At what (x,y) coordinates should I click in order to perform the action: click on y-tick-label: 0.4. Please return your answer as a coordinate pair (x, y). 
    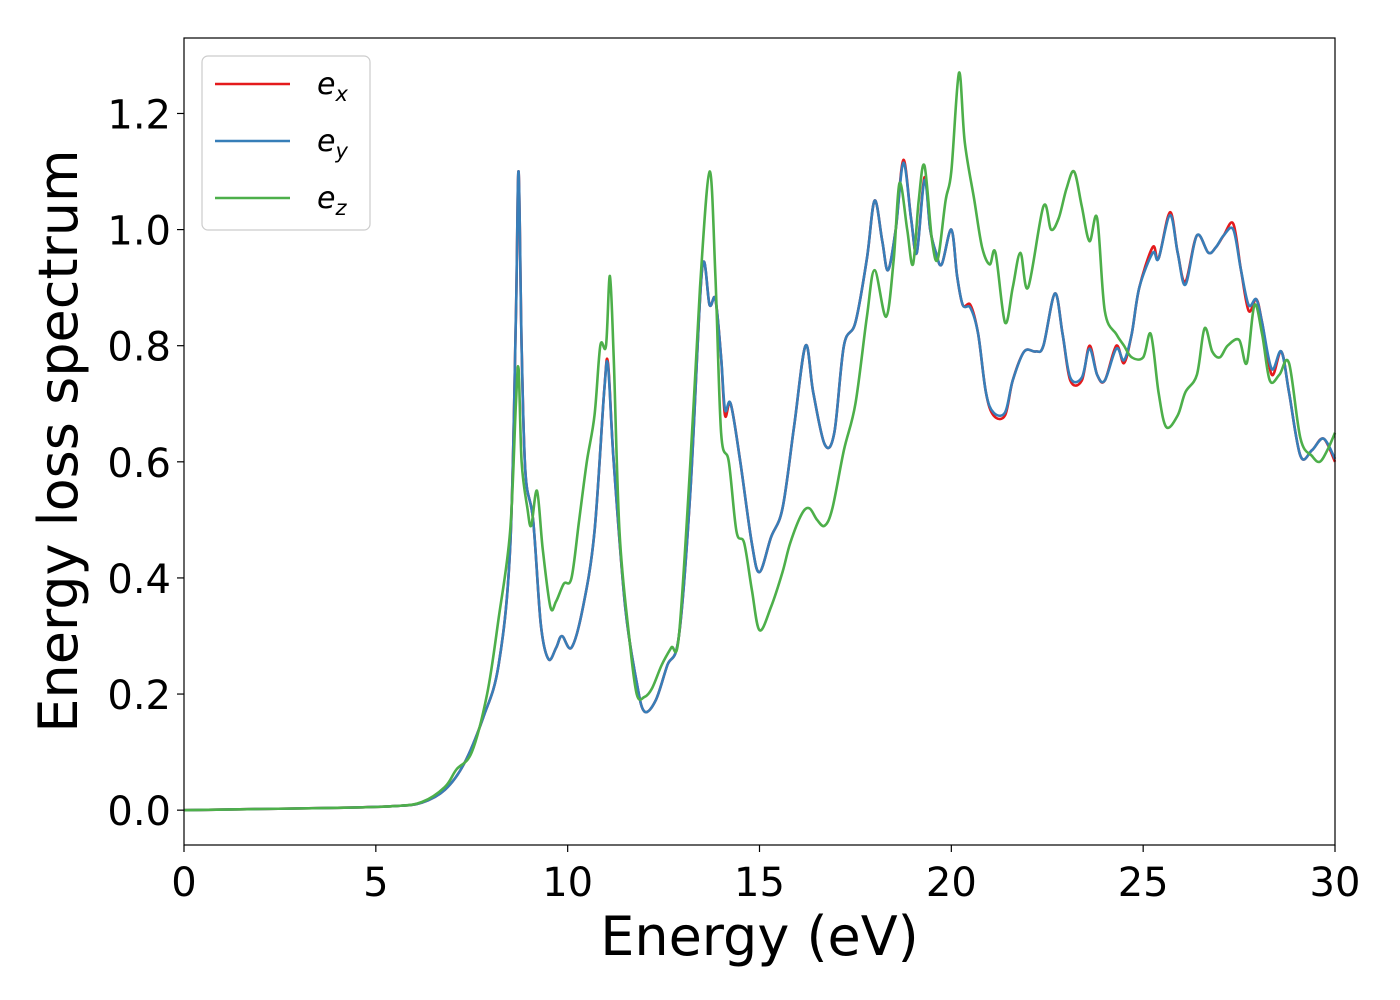
    Looking at the image, I should click on (139, 580).